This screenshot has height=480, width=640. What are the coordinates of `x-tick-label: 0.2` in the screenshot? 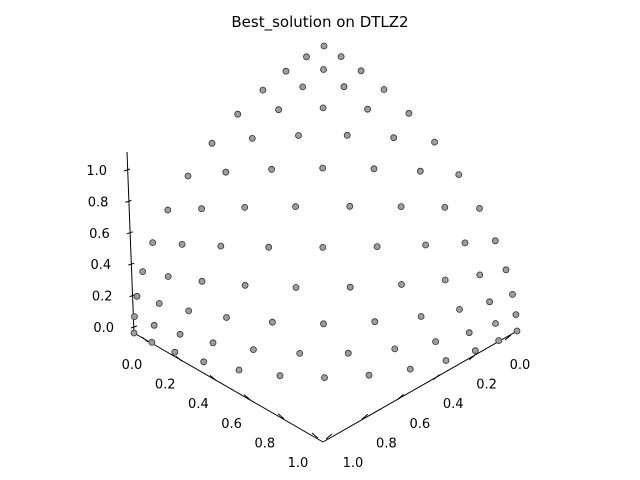 It's located at (165, 385).